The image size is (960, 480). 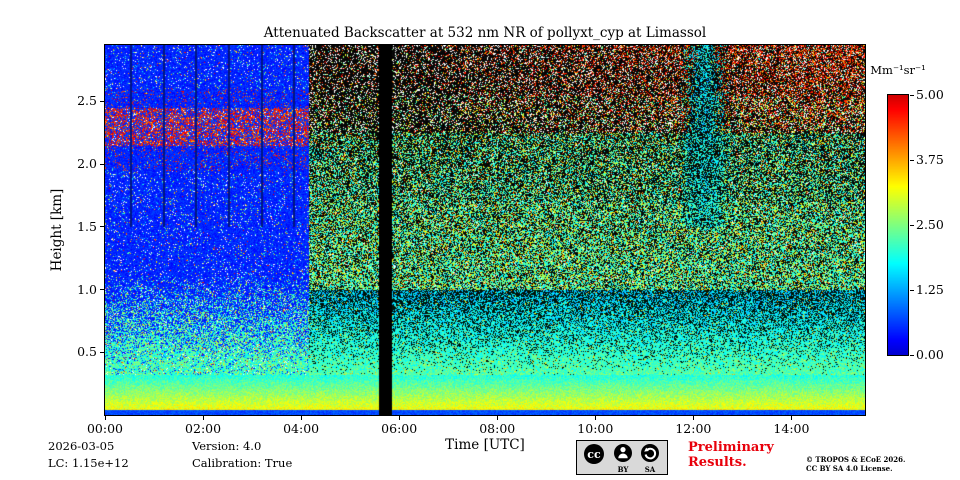 What do you see at coordinates (898, 70) in the screenshot?
I see `colorbar-unit-label: Mm⁻¹sr⁻¹` at bounding box center [898, 70].